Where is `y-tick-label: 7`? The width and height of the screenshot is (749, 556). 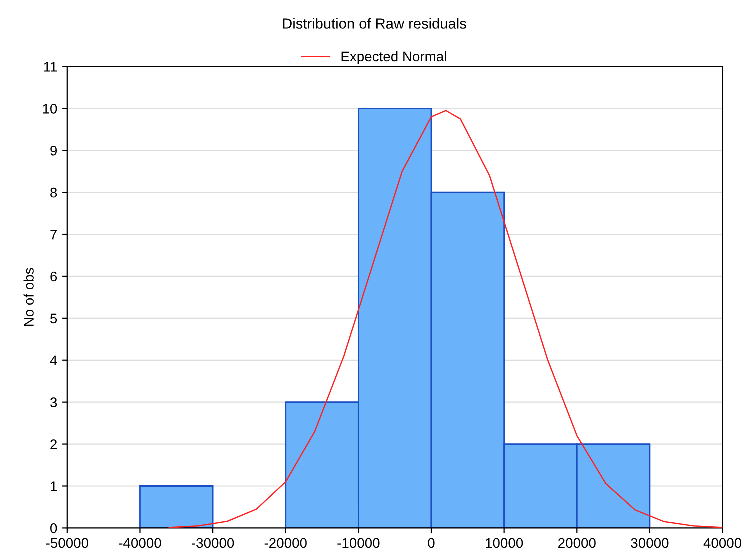 y-tick-label: 7 is located at coordinates (53, 235).